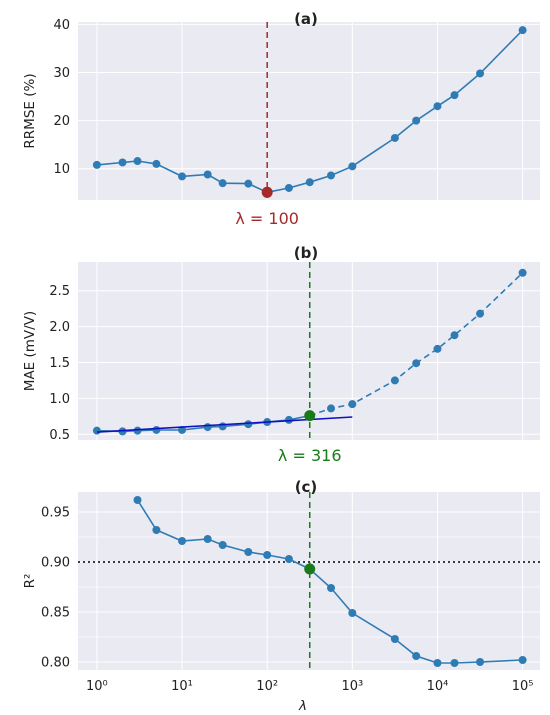 This screenshot has height=715, width=550. What do you see at coordinates (59, 363) in the screenshot?
I see `y-tick-label: 1.5` at bounding box center [59, 363].